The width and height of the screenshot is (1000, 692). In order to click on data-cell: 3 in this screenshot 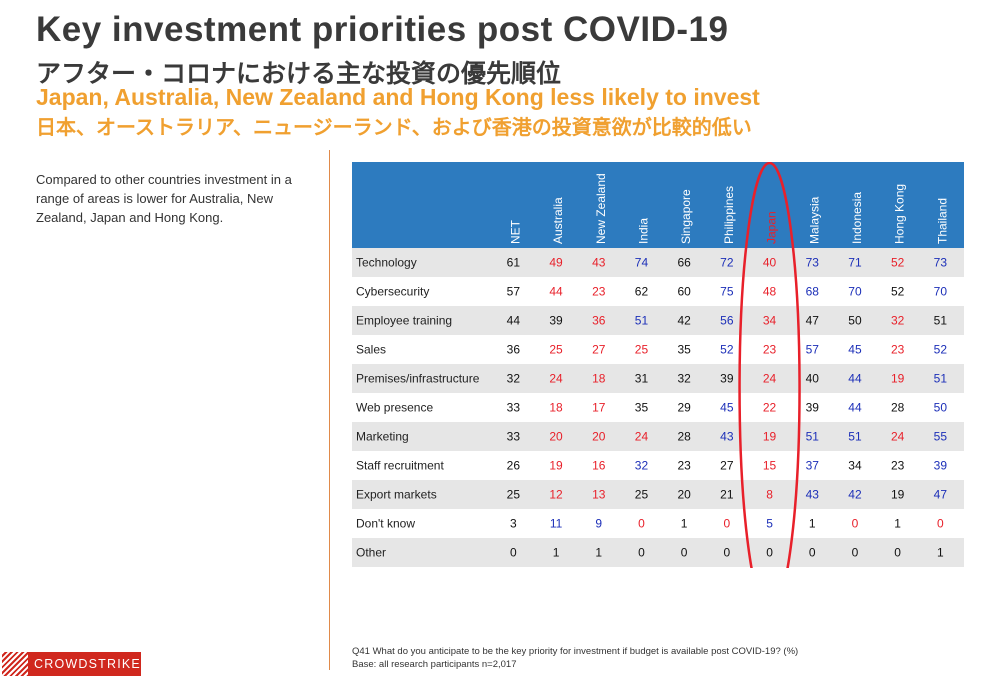, I will do `click(513, 524)`.